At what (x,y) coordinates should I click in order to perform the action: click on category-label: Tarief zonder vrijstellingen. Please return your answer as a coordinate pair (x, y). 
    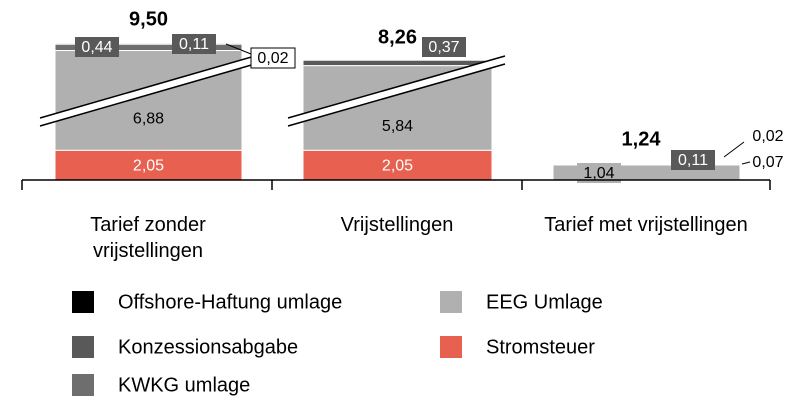
    Looking at the image, I should click on (148, 238).